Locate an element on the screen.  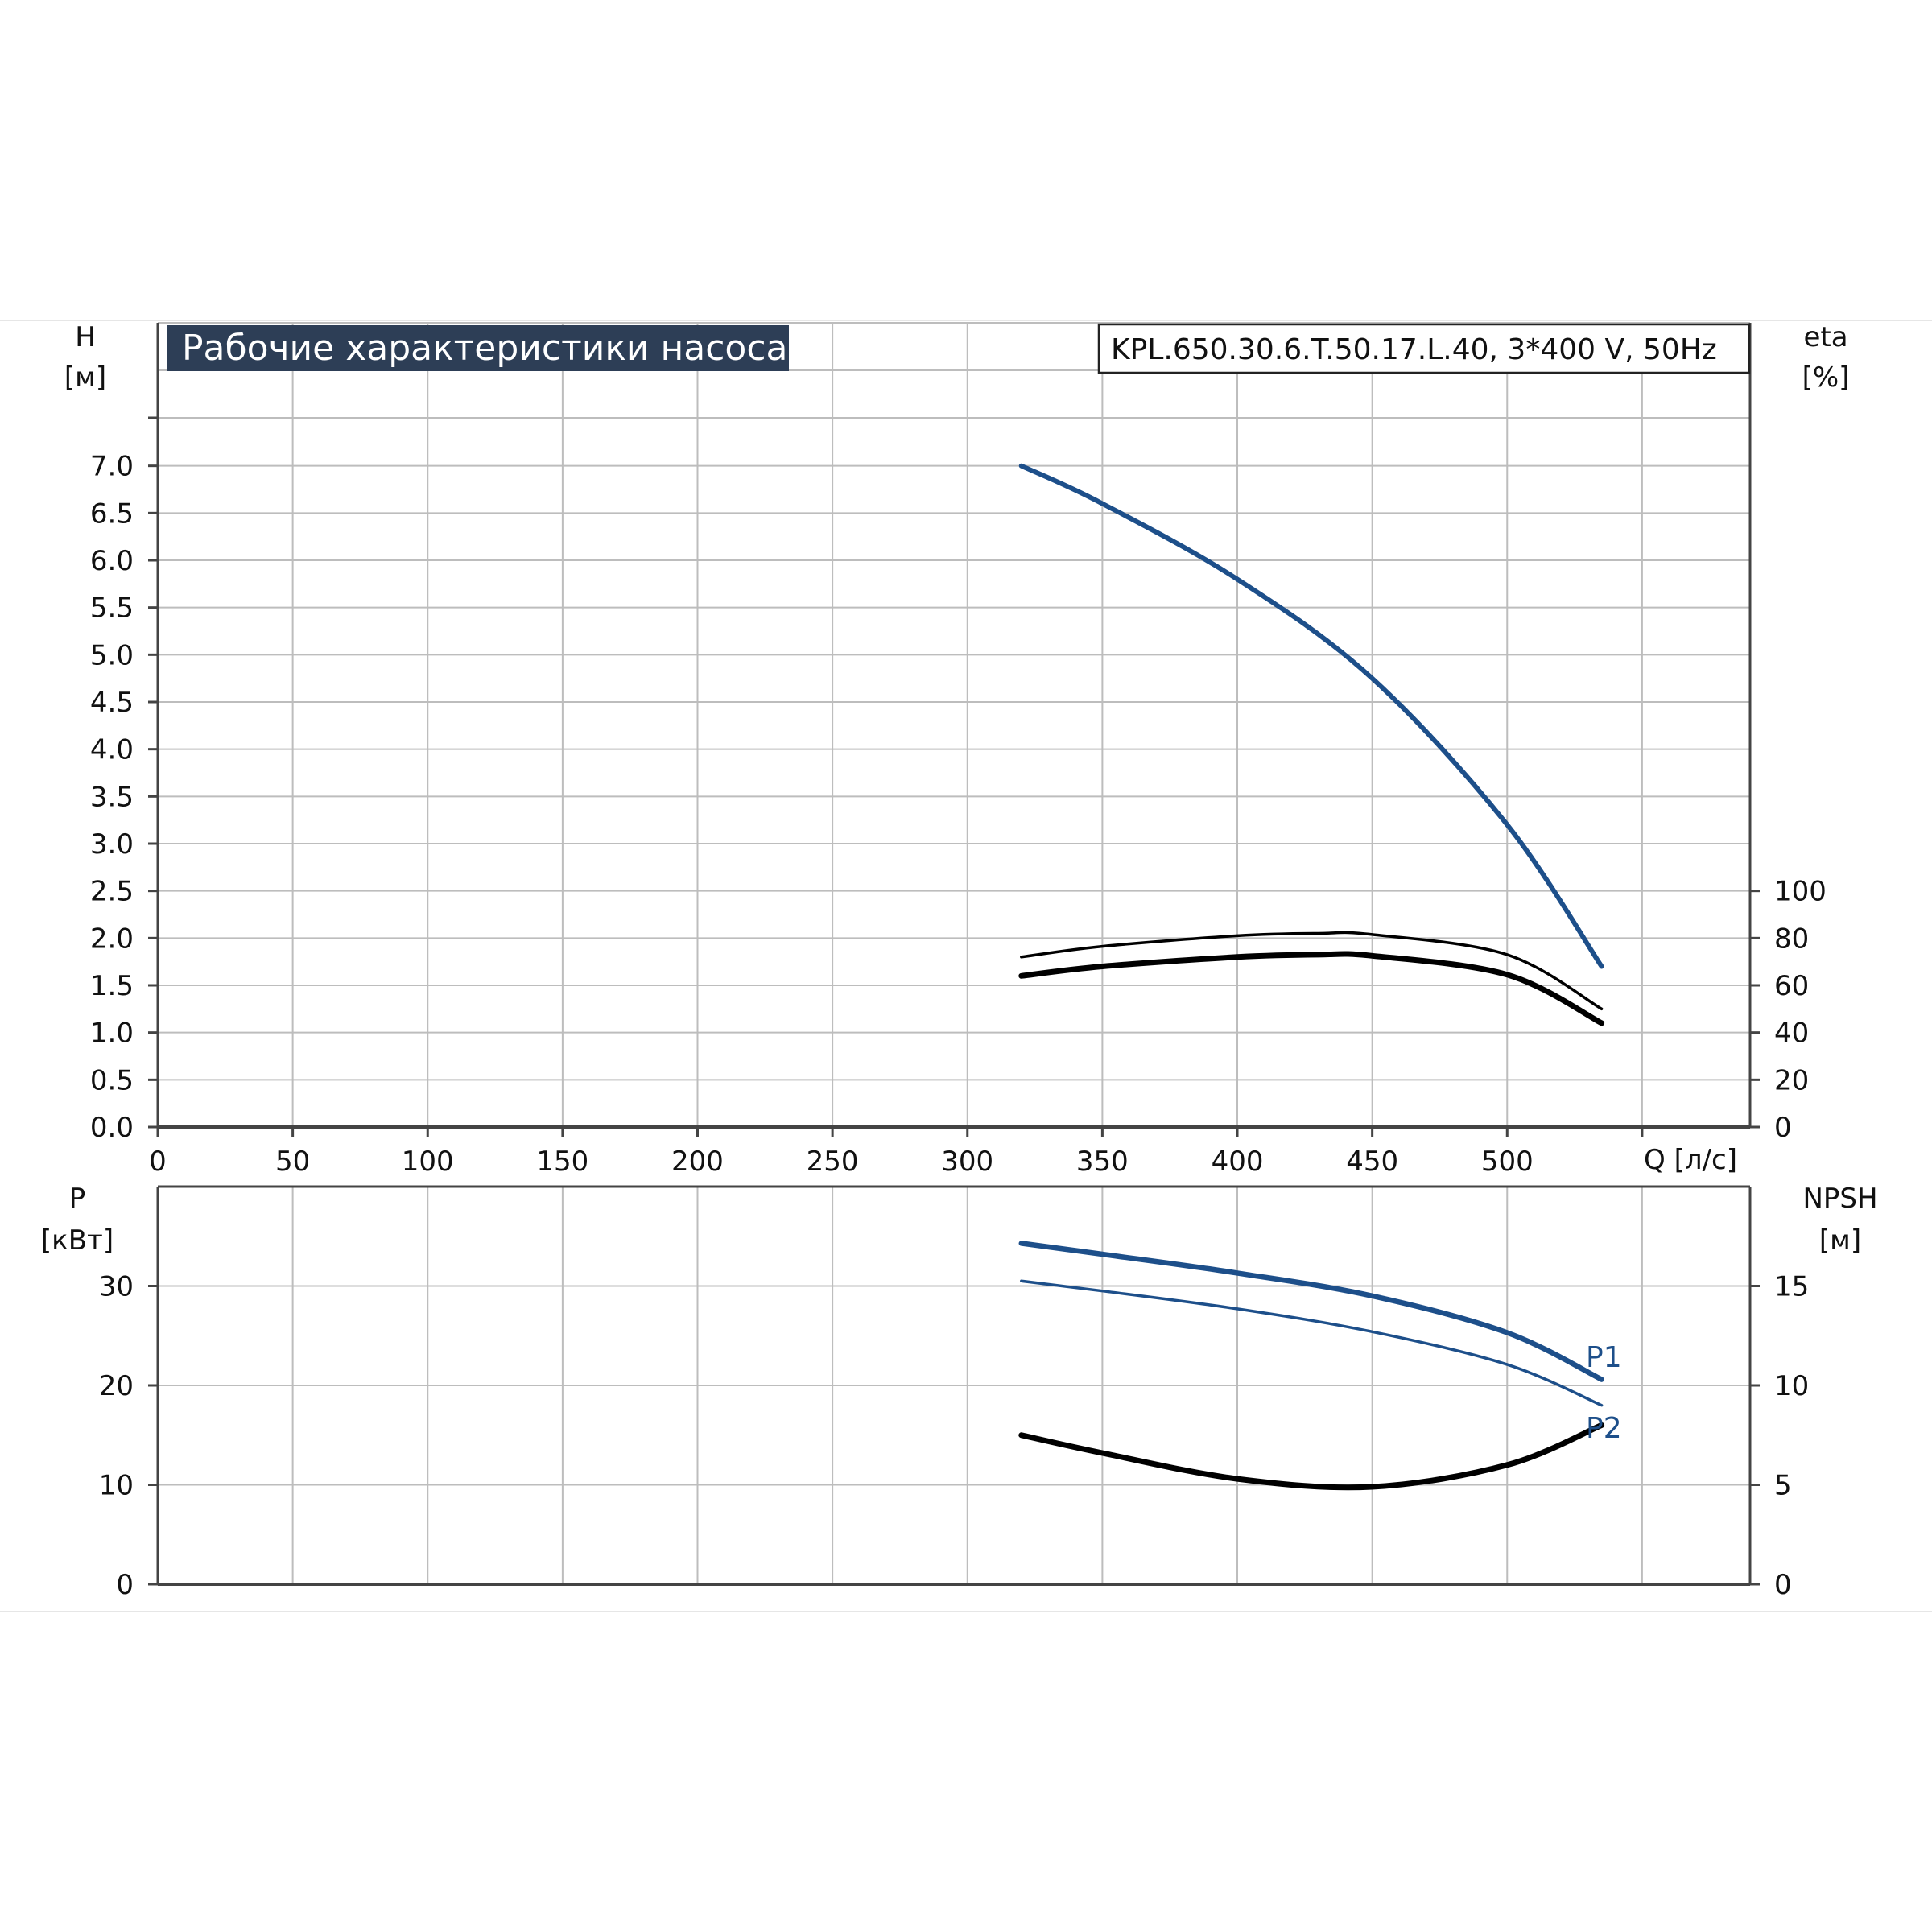
y-left-tick-label: 0.5 is located at coordinates (112, 1080).